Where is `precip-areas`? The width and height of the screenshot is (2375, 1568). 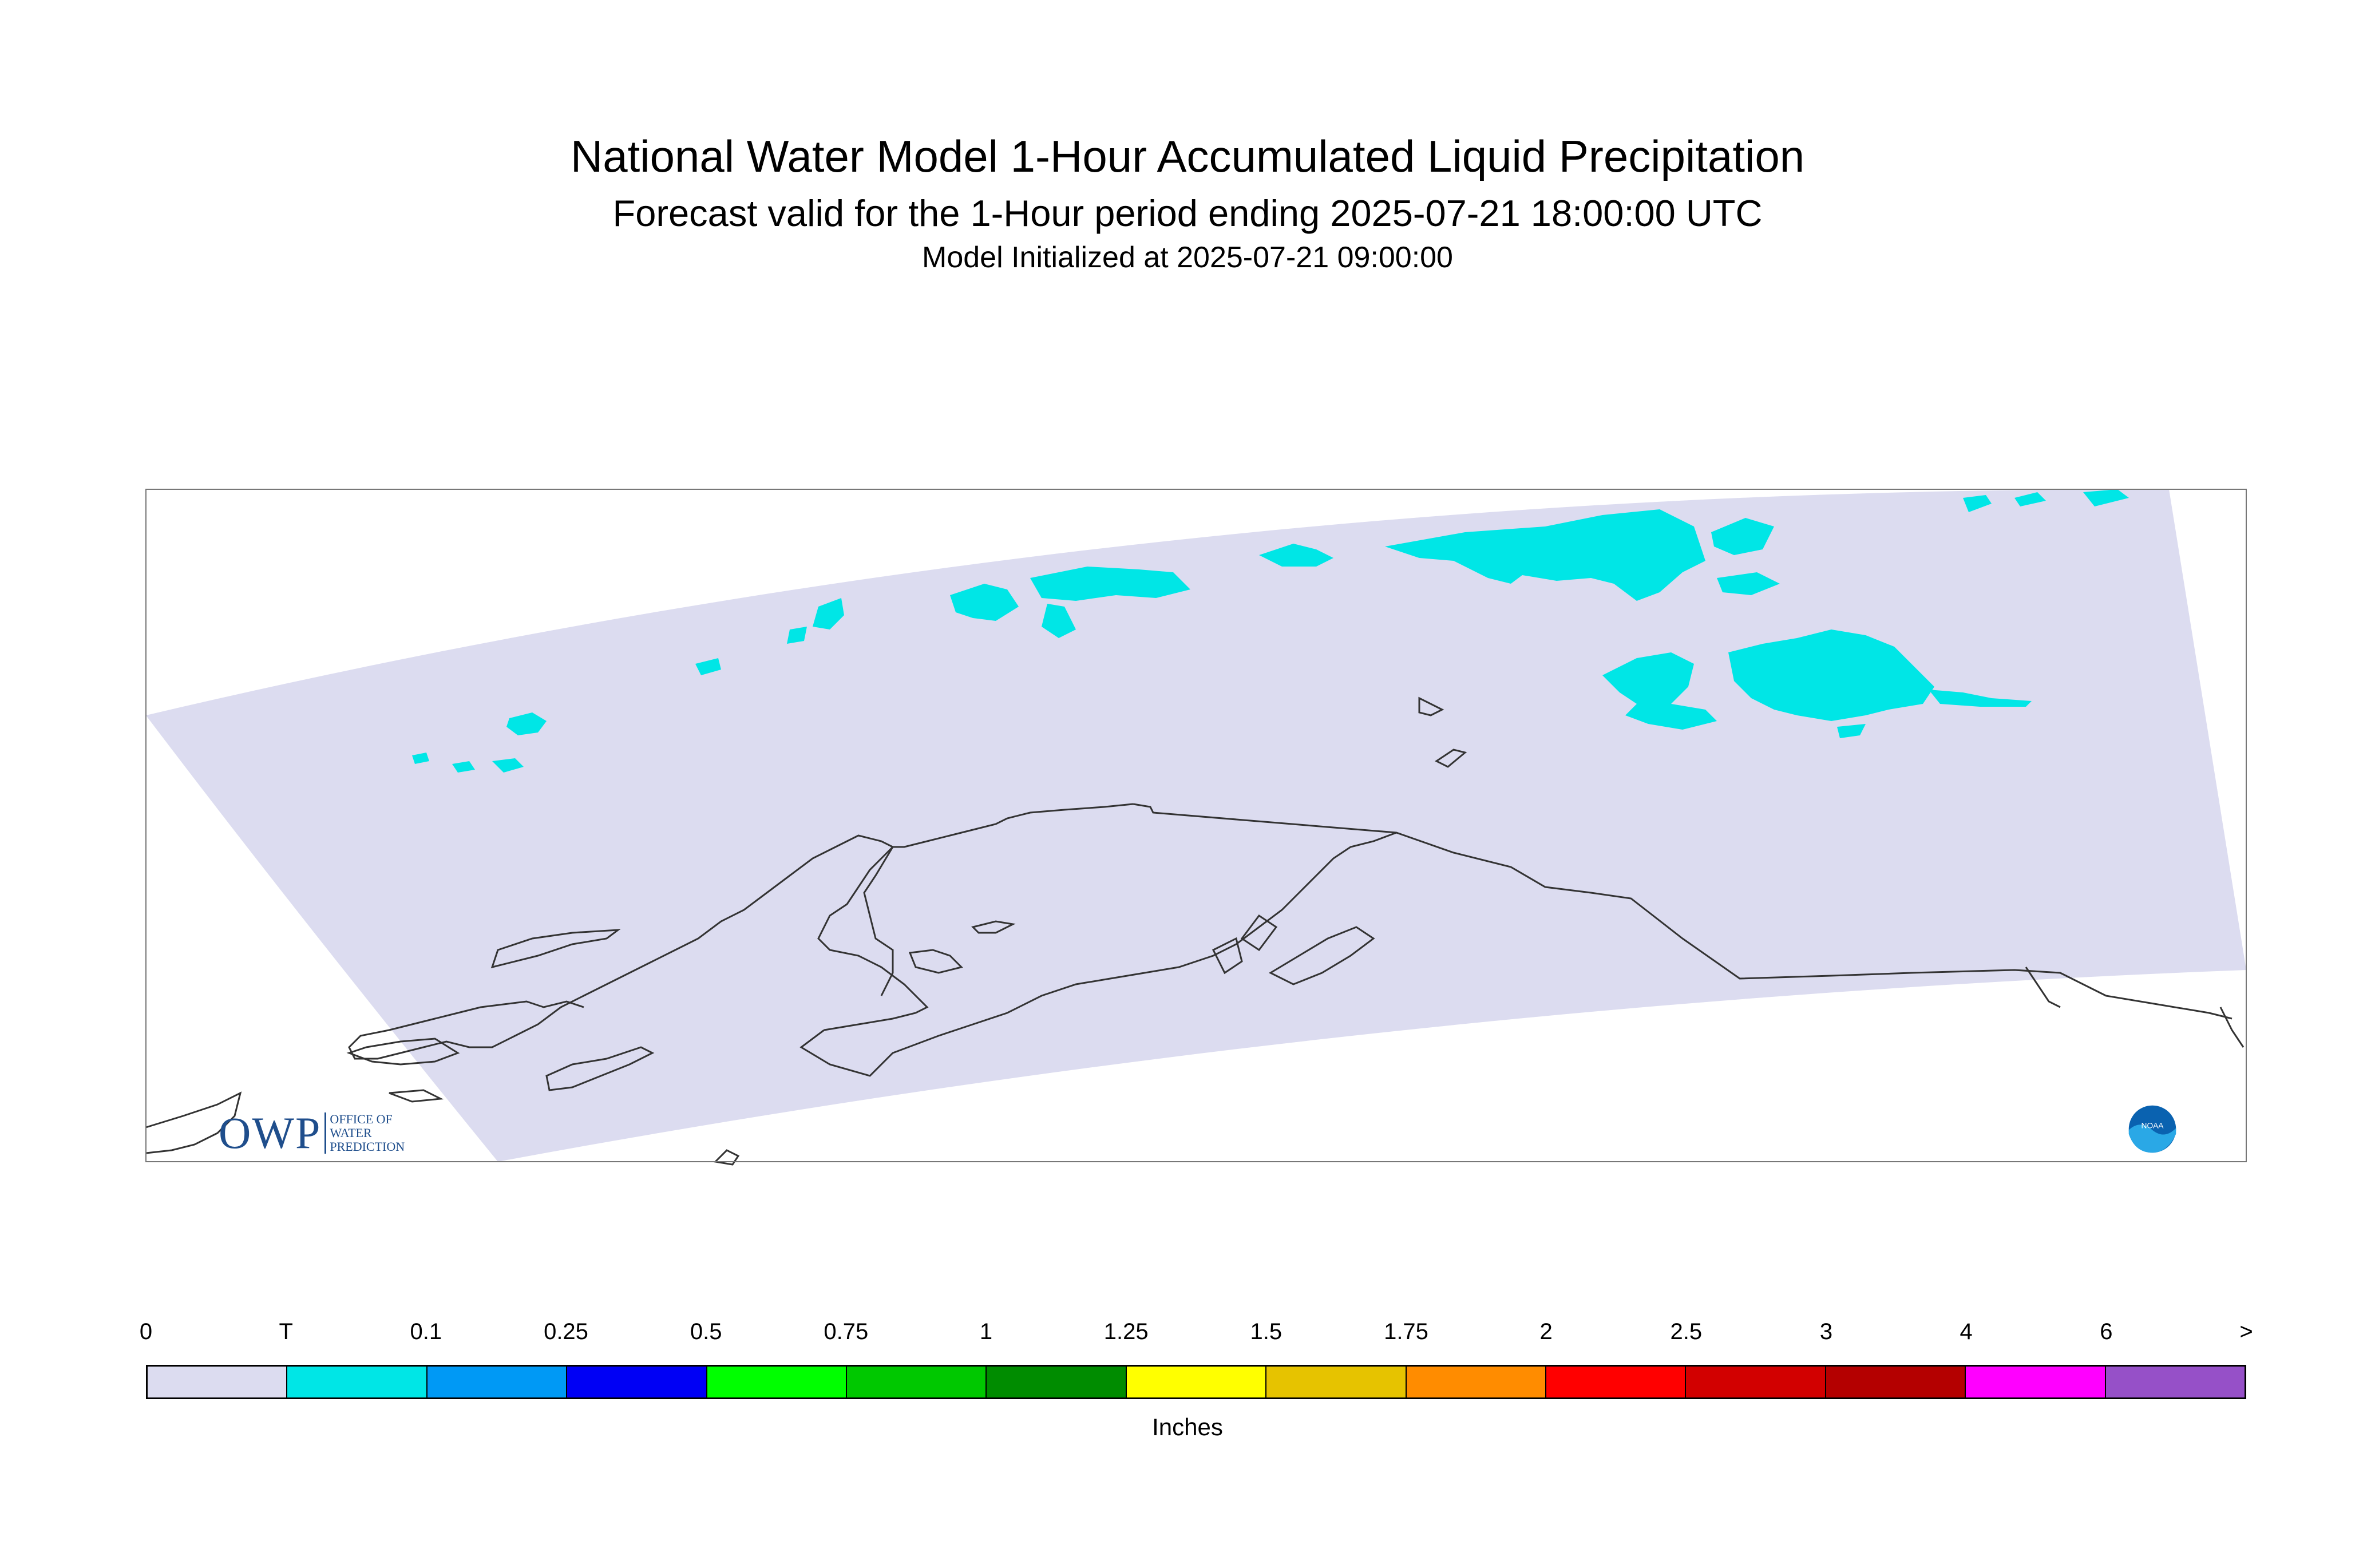 precip-areas is located at coordinates (1270, 631).